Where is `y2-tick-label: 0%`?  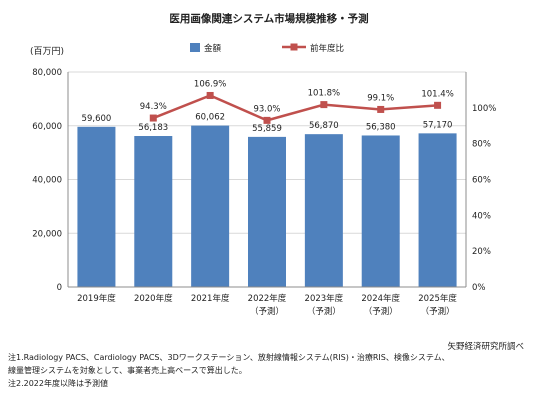
y2-tick-label: 0% is located at coordinates (479, 288).